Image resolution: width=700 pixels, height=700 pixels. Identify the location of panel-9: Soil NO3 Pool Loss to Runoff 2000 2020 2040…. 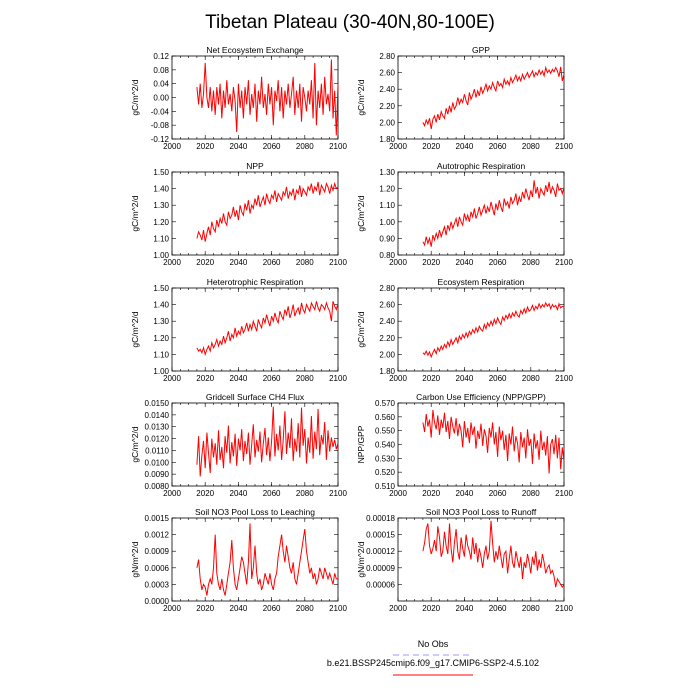
(464, 560).